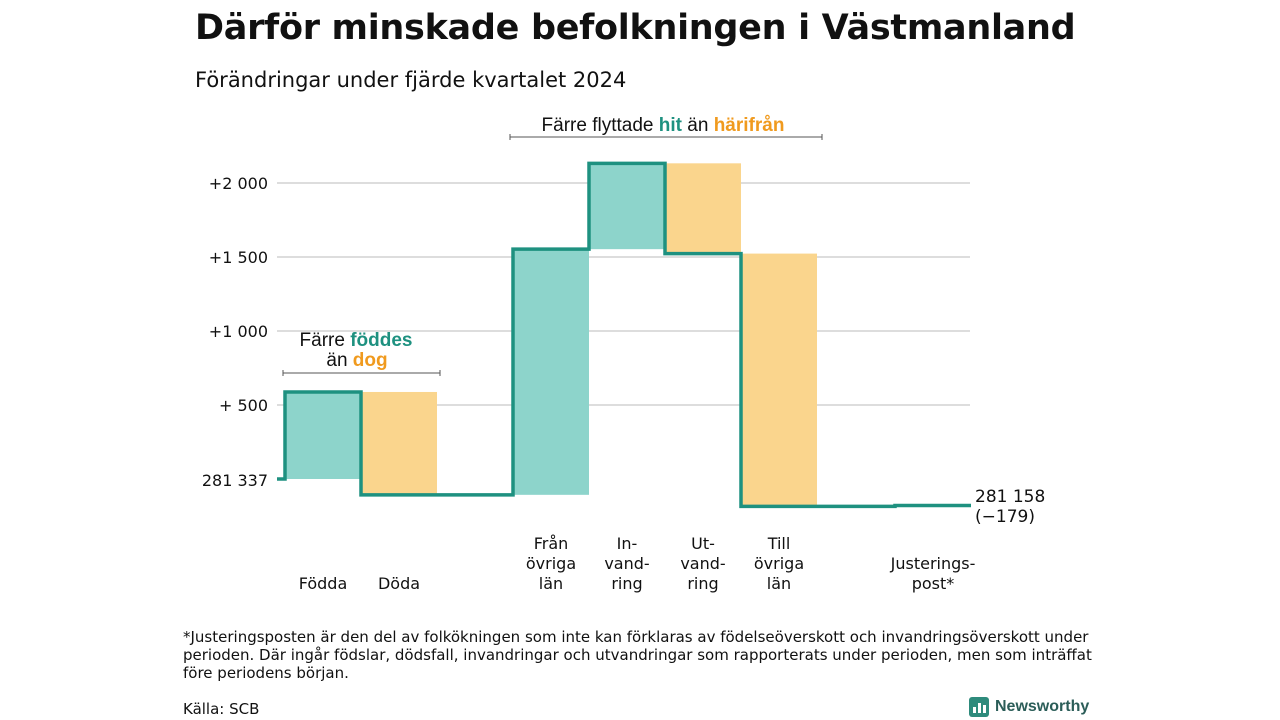 This screenshot has width=1280, height=720. Describe the element at coordinates (1005, 517) in the screenshot. I see `end-value-label: (−179)` at that location.